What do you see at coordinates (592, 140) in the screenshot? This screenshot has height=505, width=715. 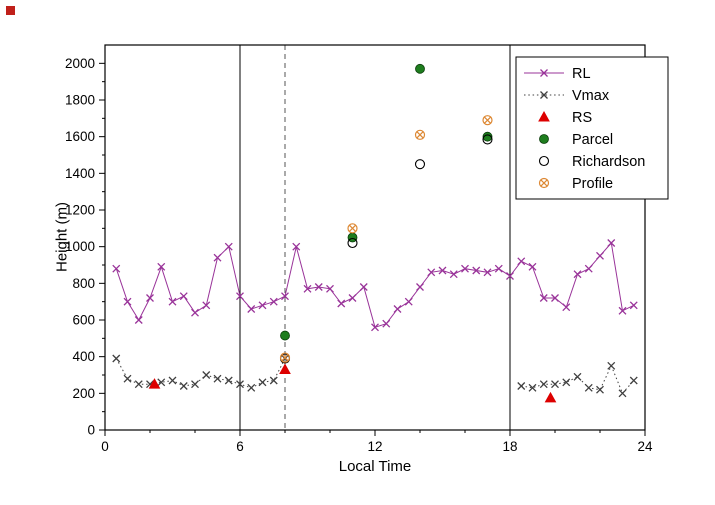 I see `legend-label-parcel: Parcel` at bounding box center [592, 140].